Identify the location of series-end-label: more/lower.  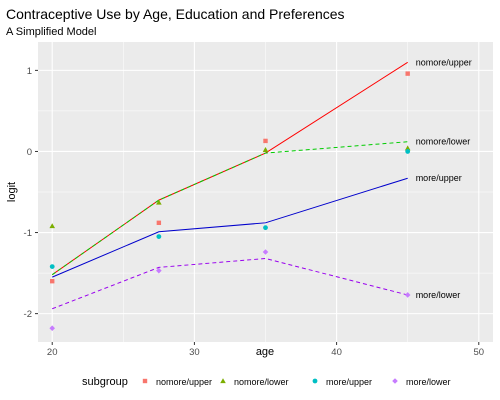
(438, 295).